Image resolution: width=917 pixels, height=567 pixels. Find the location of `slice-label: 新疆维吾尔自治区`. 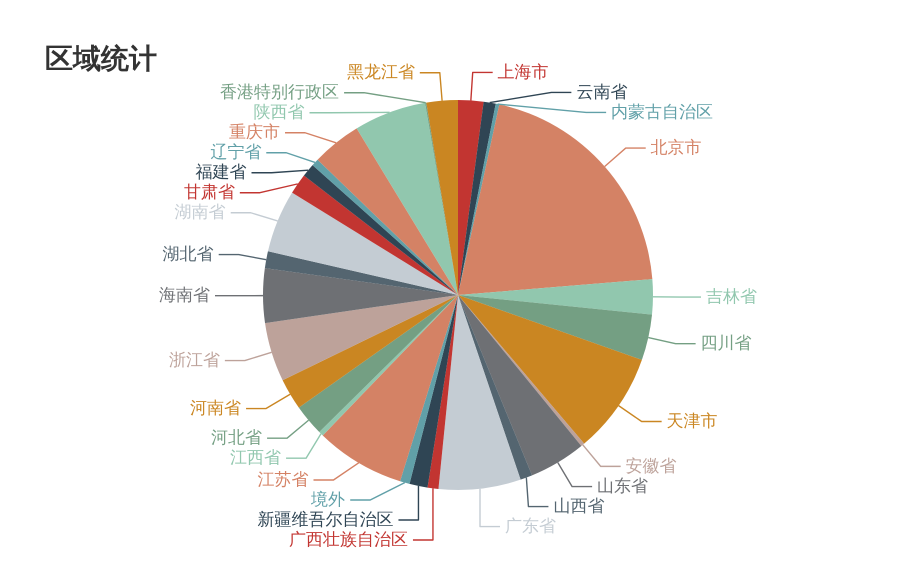

slice-label: 新疆维吾尔自治区 is located at coordinates (325, 520).